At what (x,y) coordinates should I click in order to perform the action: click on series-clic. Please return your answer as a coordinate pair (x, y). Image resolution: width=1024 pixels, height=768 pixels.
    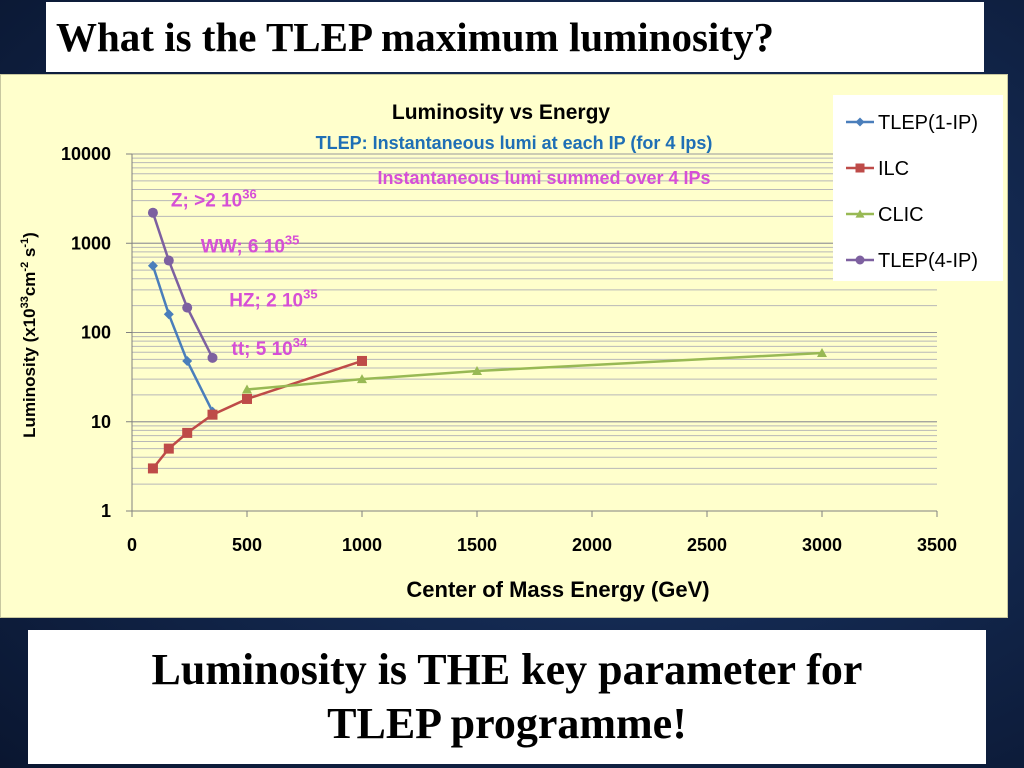
    Looking at the image, I should click on (534, 370).